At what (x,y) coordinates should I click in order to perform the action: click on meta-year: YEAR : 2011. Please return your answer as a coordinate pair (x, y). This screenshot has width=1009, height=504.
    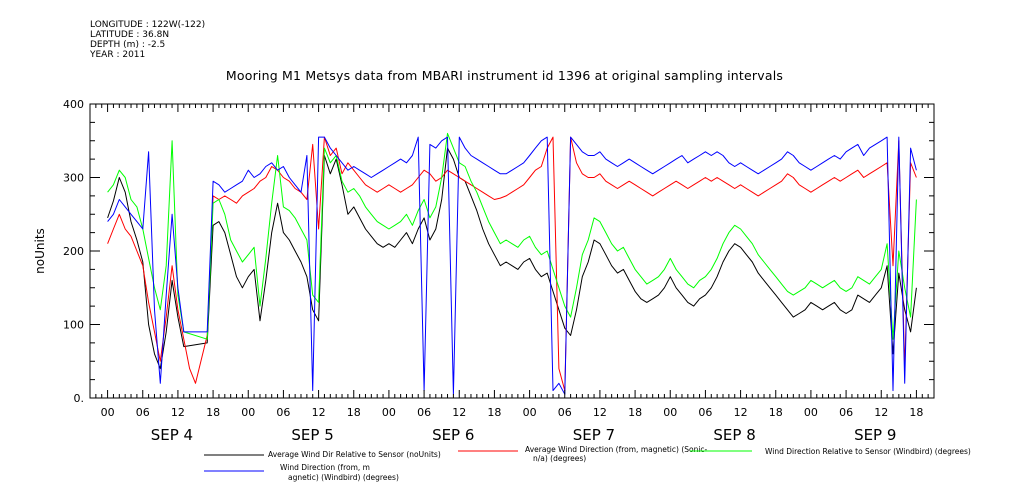
    Looking at the image, I should click on (118, 55).